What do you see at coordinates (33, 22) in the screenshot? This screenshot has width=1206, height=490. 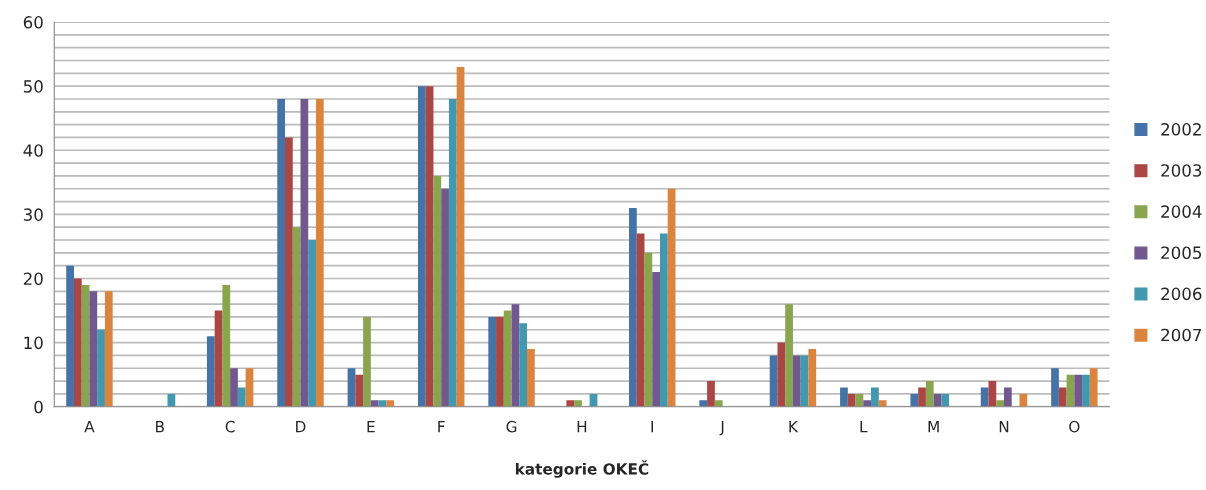 I see `y-tick-label: 60` at bounding box center [33, 22].